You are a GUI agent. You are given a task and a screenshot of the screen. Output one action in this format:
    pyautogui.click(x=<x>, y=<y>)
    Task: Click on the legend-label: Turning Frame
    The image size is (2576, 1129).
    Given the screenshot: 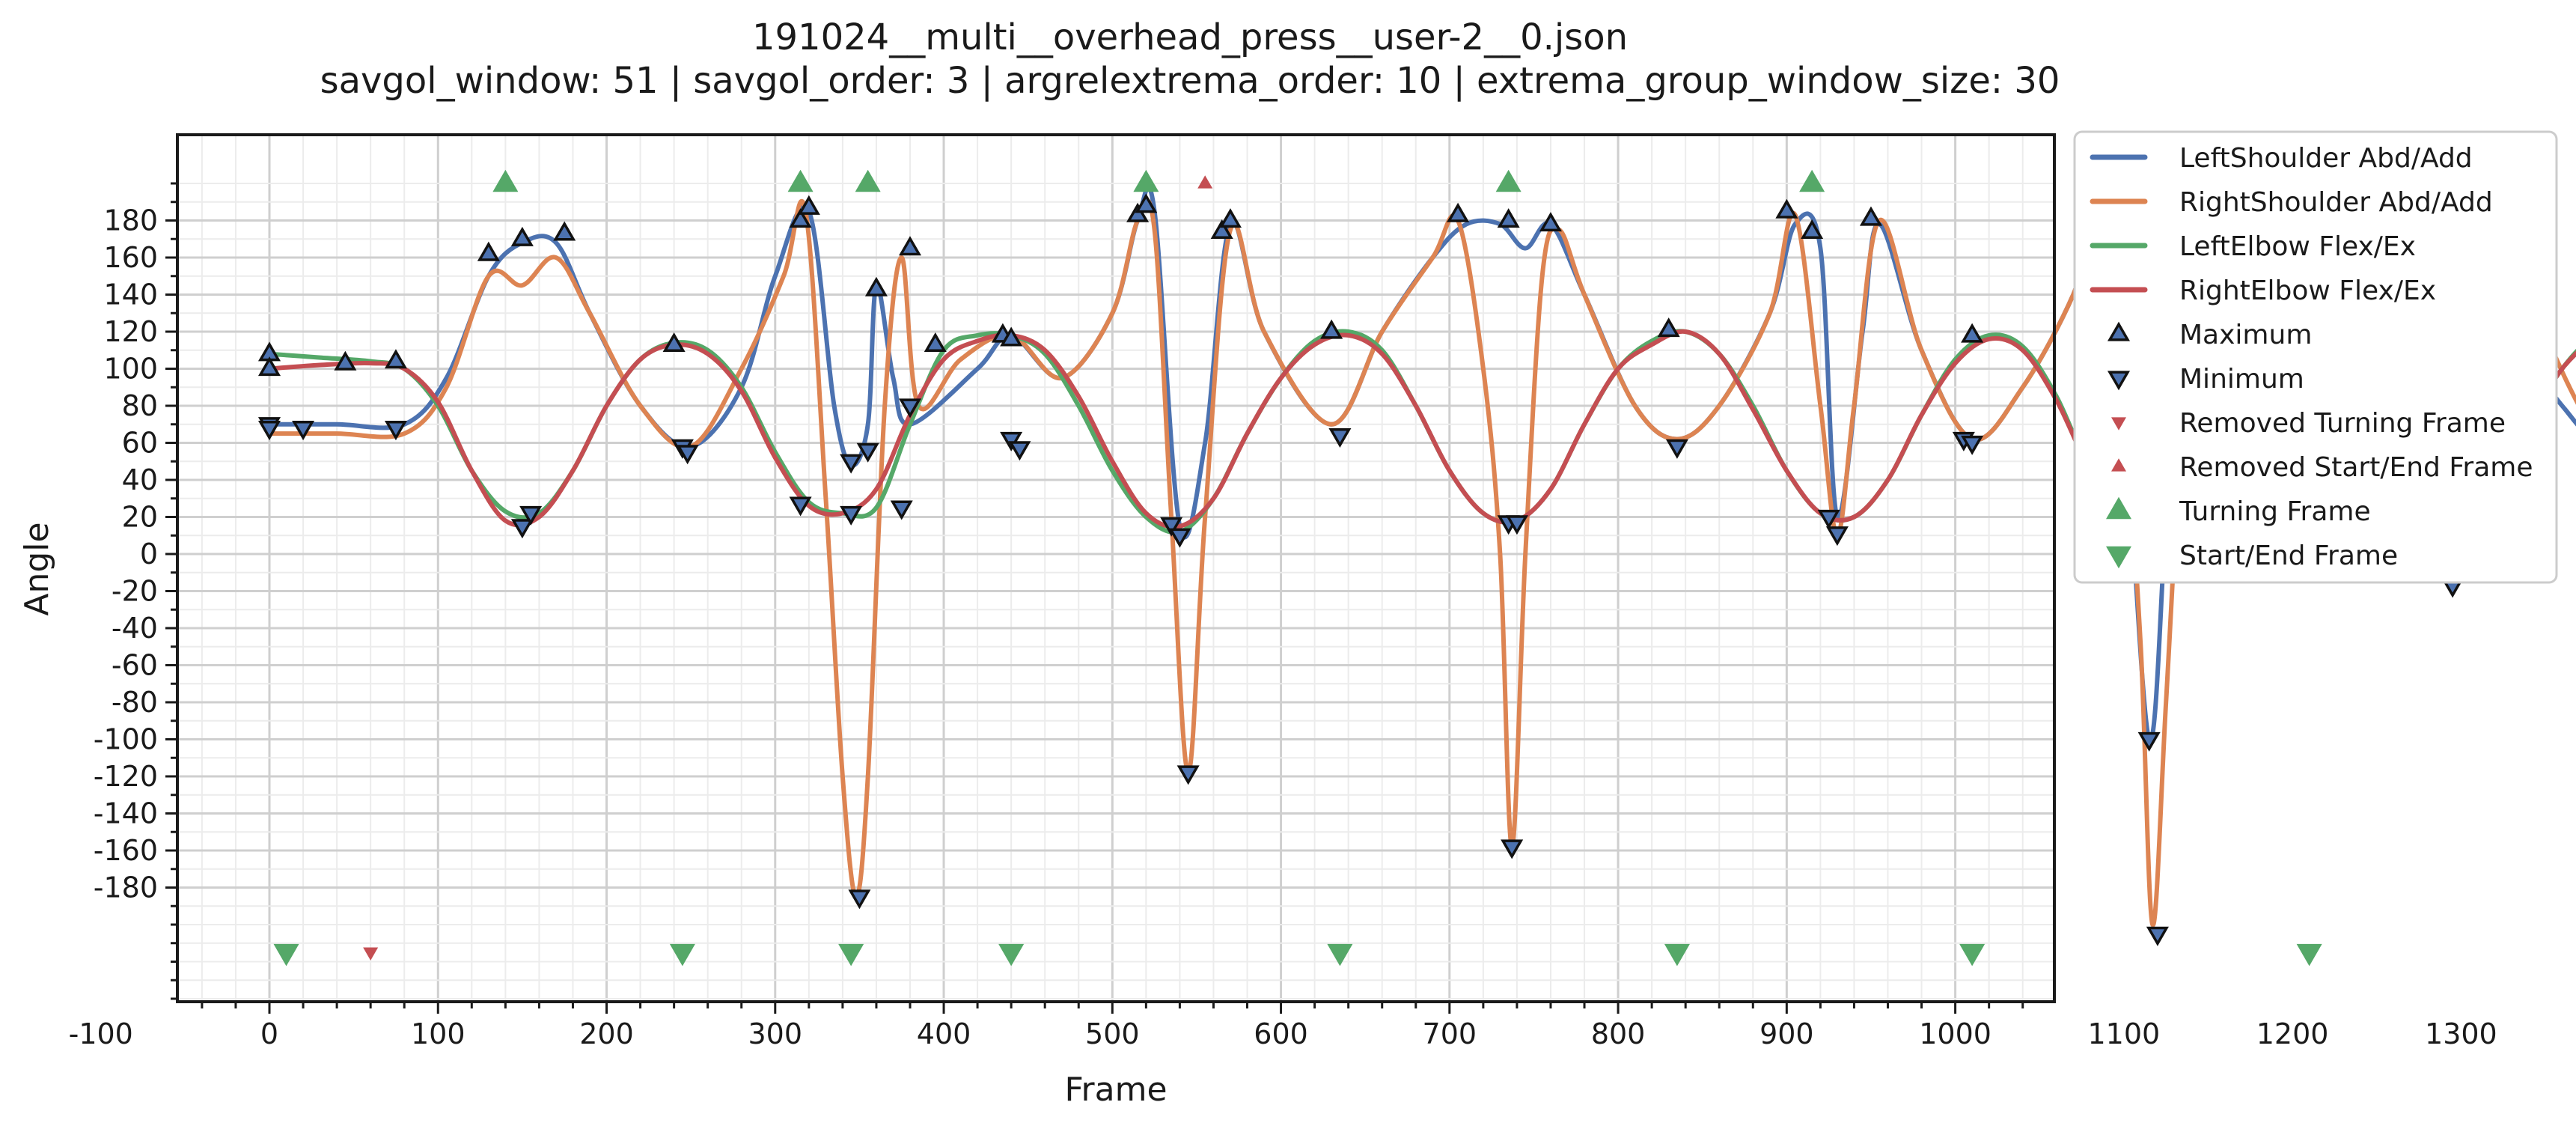 What is the action you would take?
    pyautogui.click(x=2275, y=511)
    